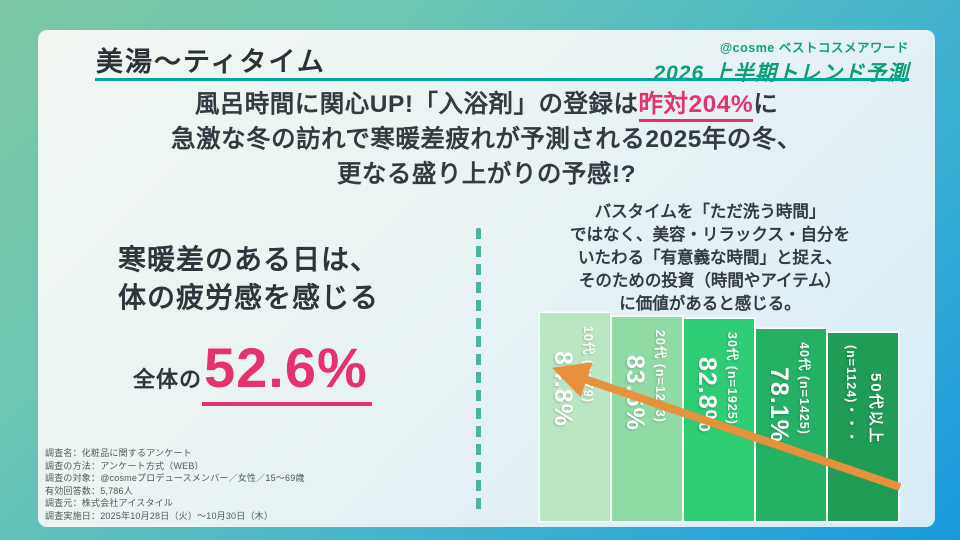 This screenshot has height=540, width=960. I want to click on stat-heading-line2: 体の疲労感を感じる, so click(249, 297).